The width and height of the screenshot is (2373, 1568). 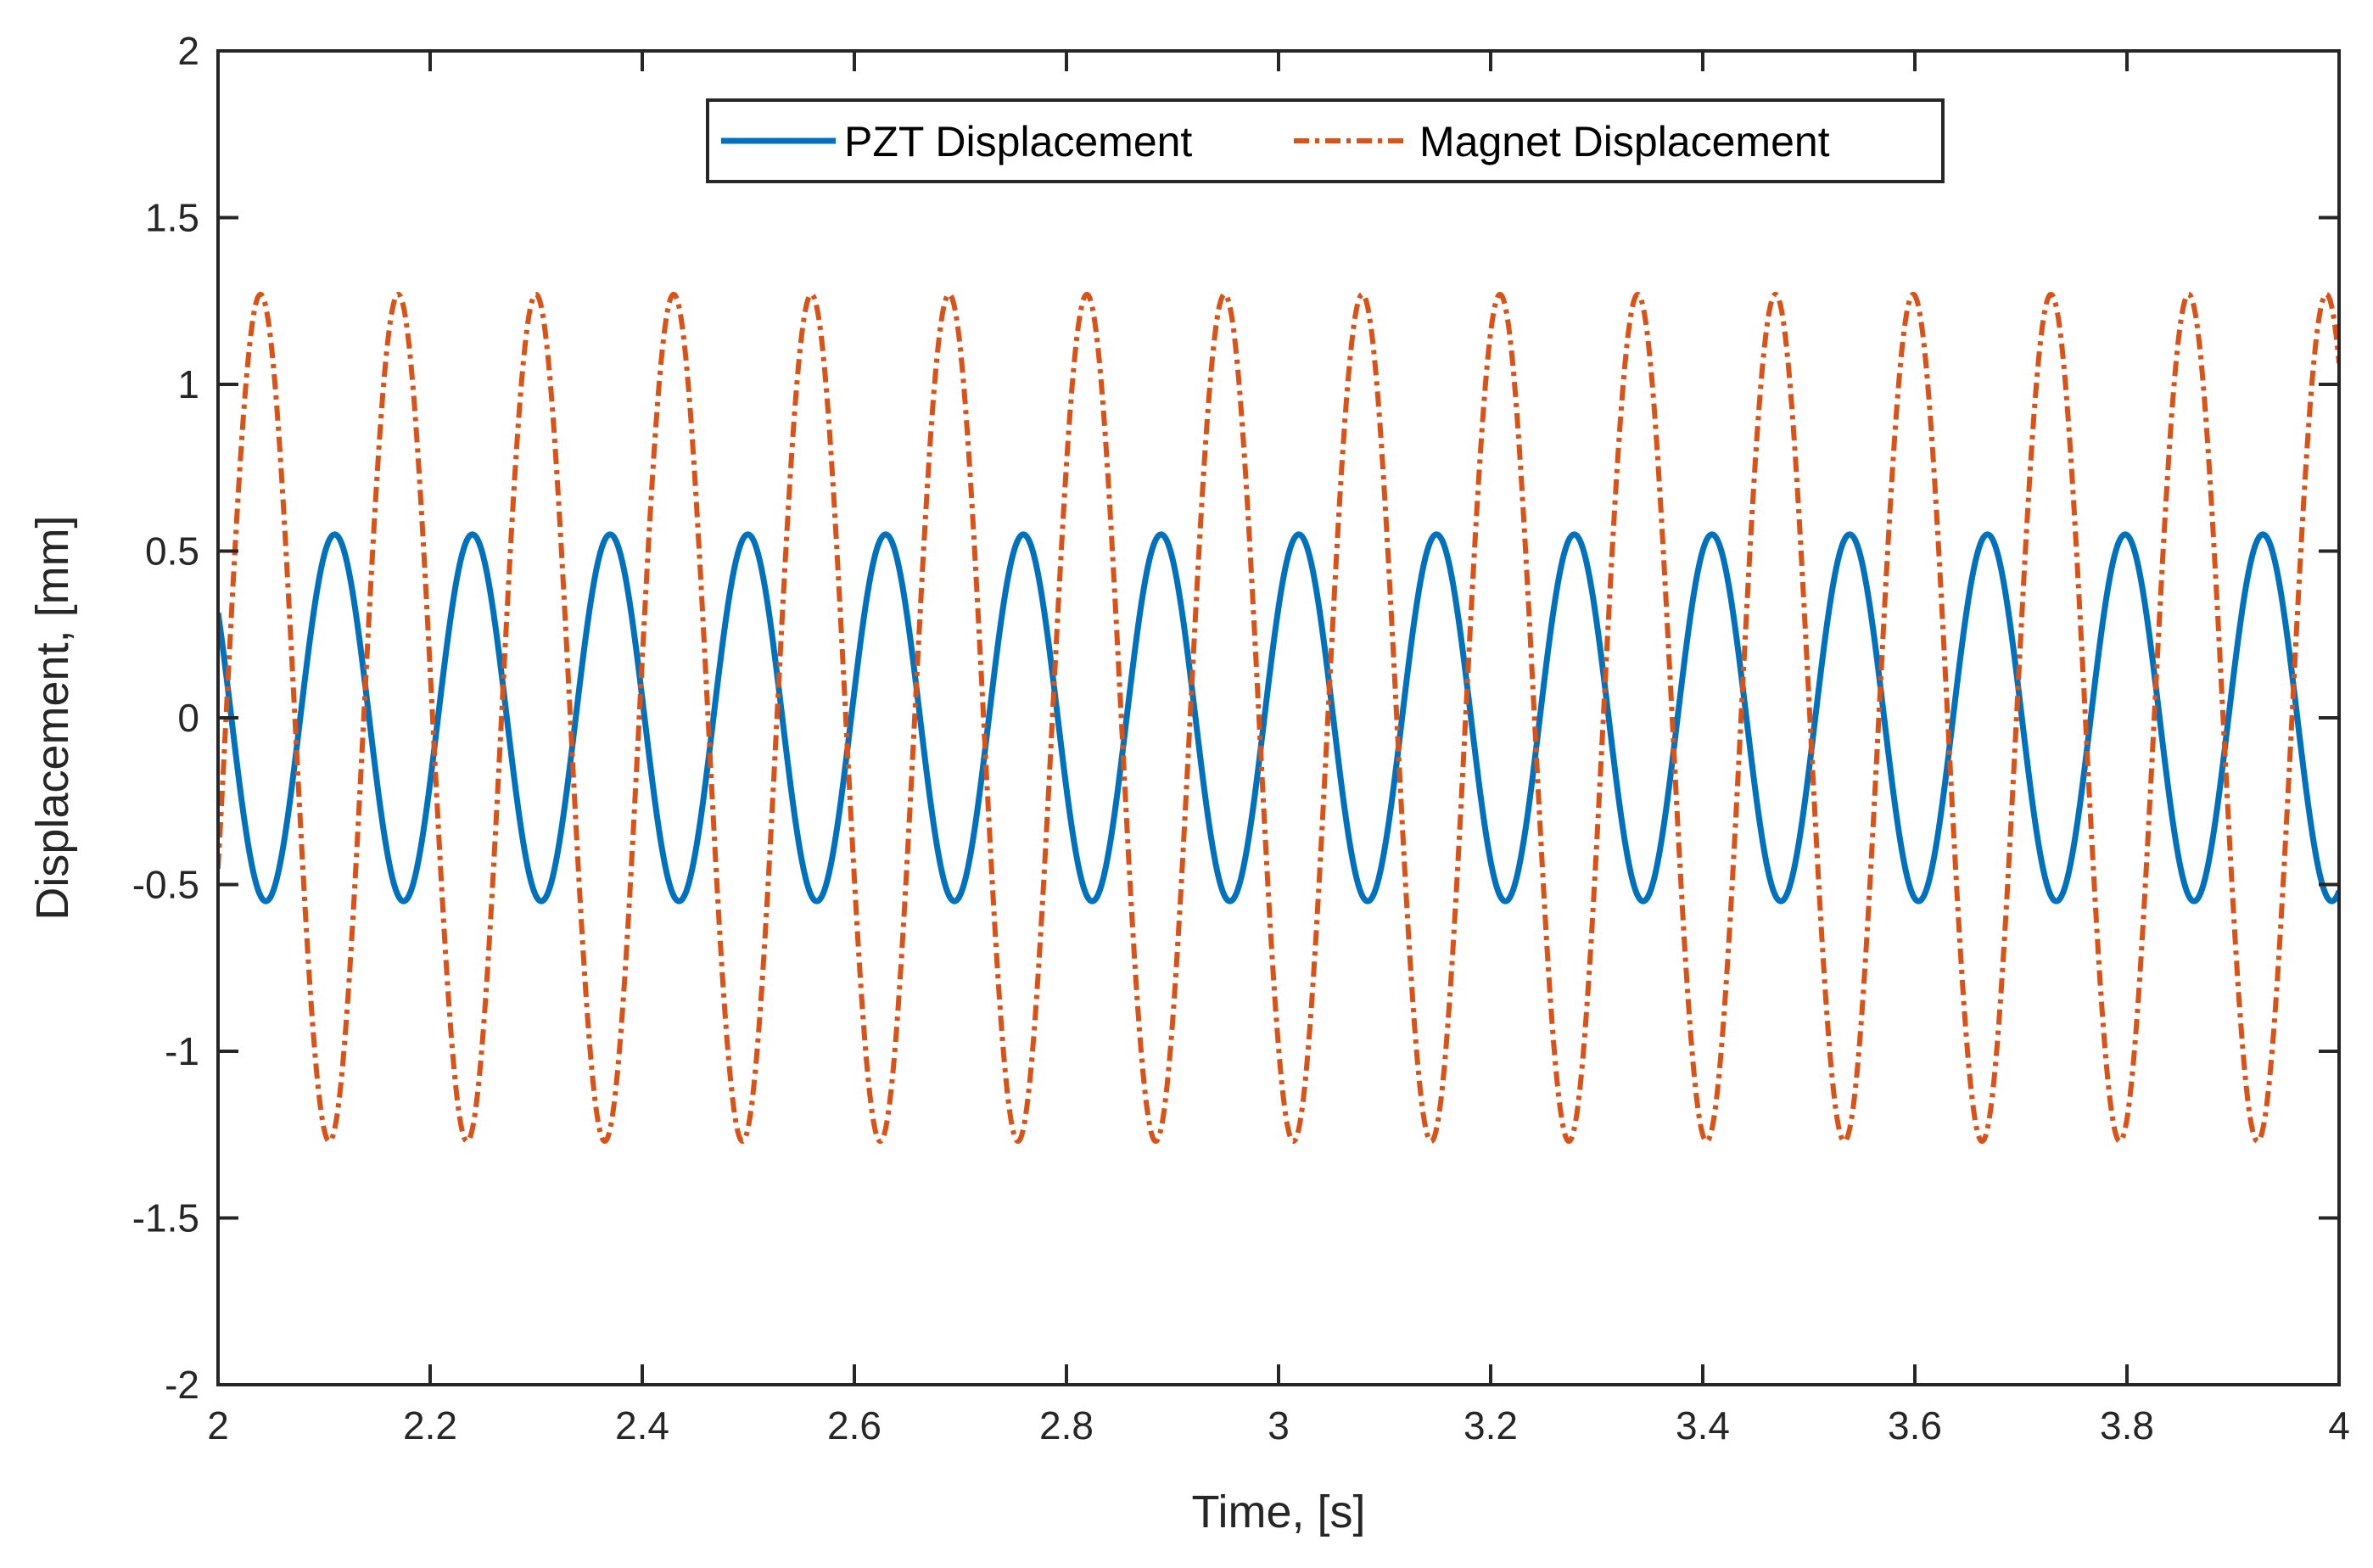 I want to click on x-axis-label: Time, [s], so click(x=1278, y=1512).